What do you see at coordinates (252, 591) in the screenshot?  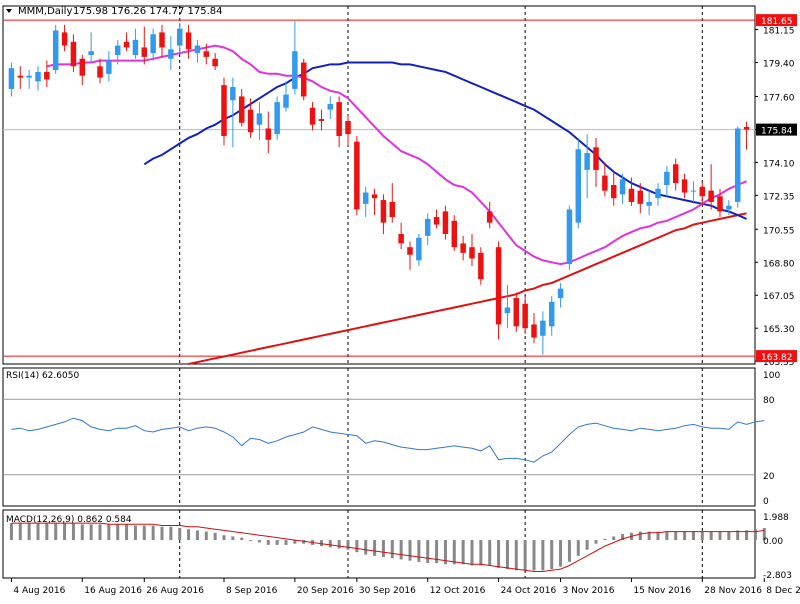 I see `time-tick-label: 8 Sep 2016` at bounding box center [252, 591].